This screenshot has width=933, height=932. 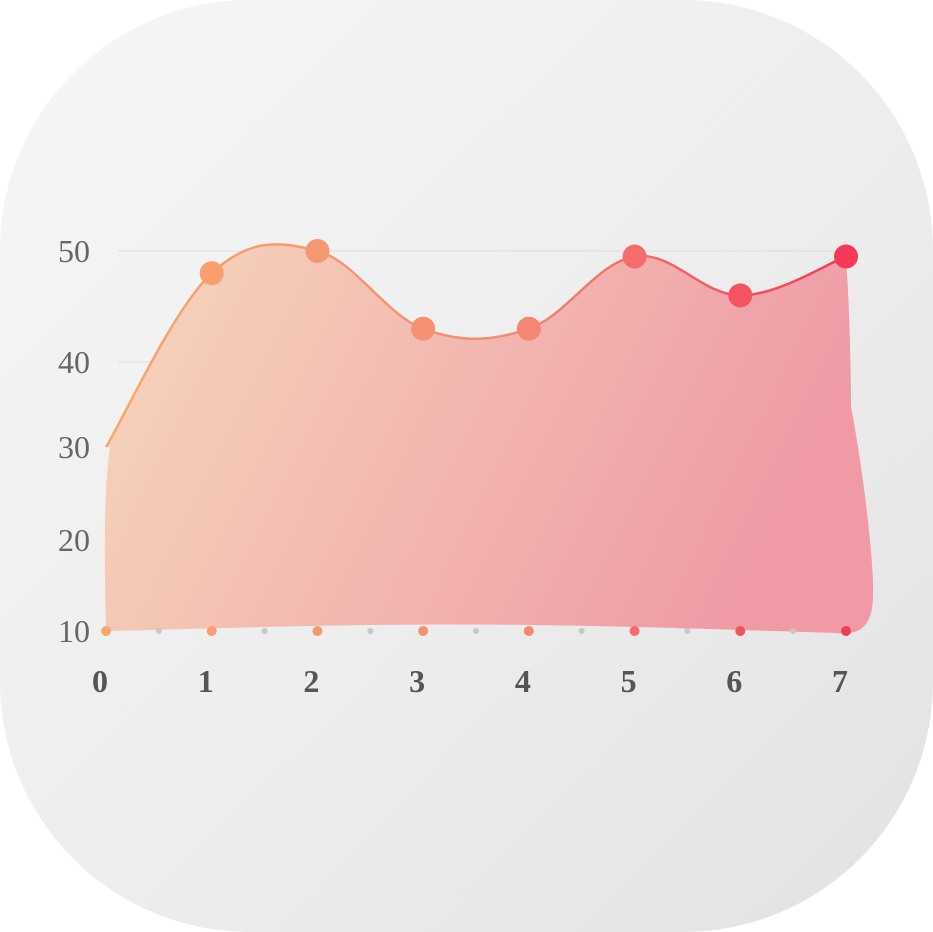 What do you see at coordinates (840, 681) in the screenshot?
I see `x-tick-label: 7` at bounding box center [840, 681].